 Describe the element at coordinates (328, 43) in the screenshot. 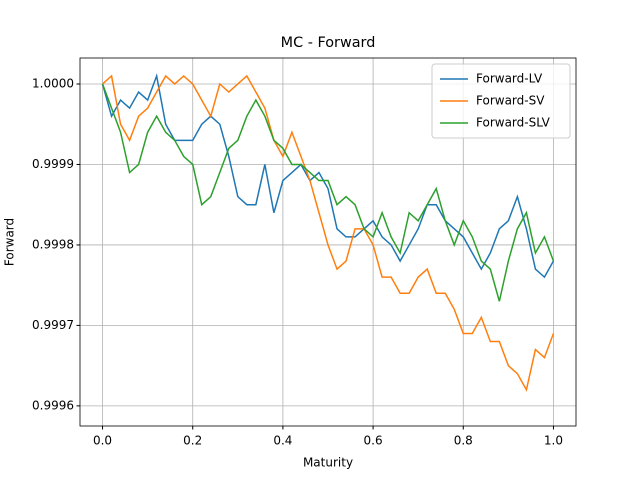

I see `chart-title: MC - Forward` at that location.